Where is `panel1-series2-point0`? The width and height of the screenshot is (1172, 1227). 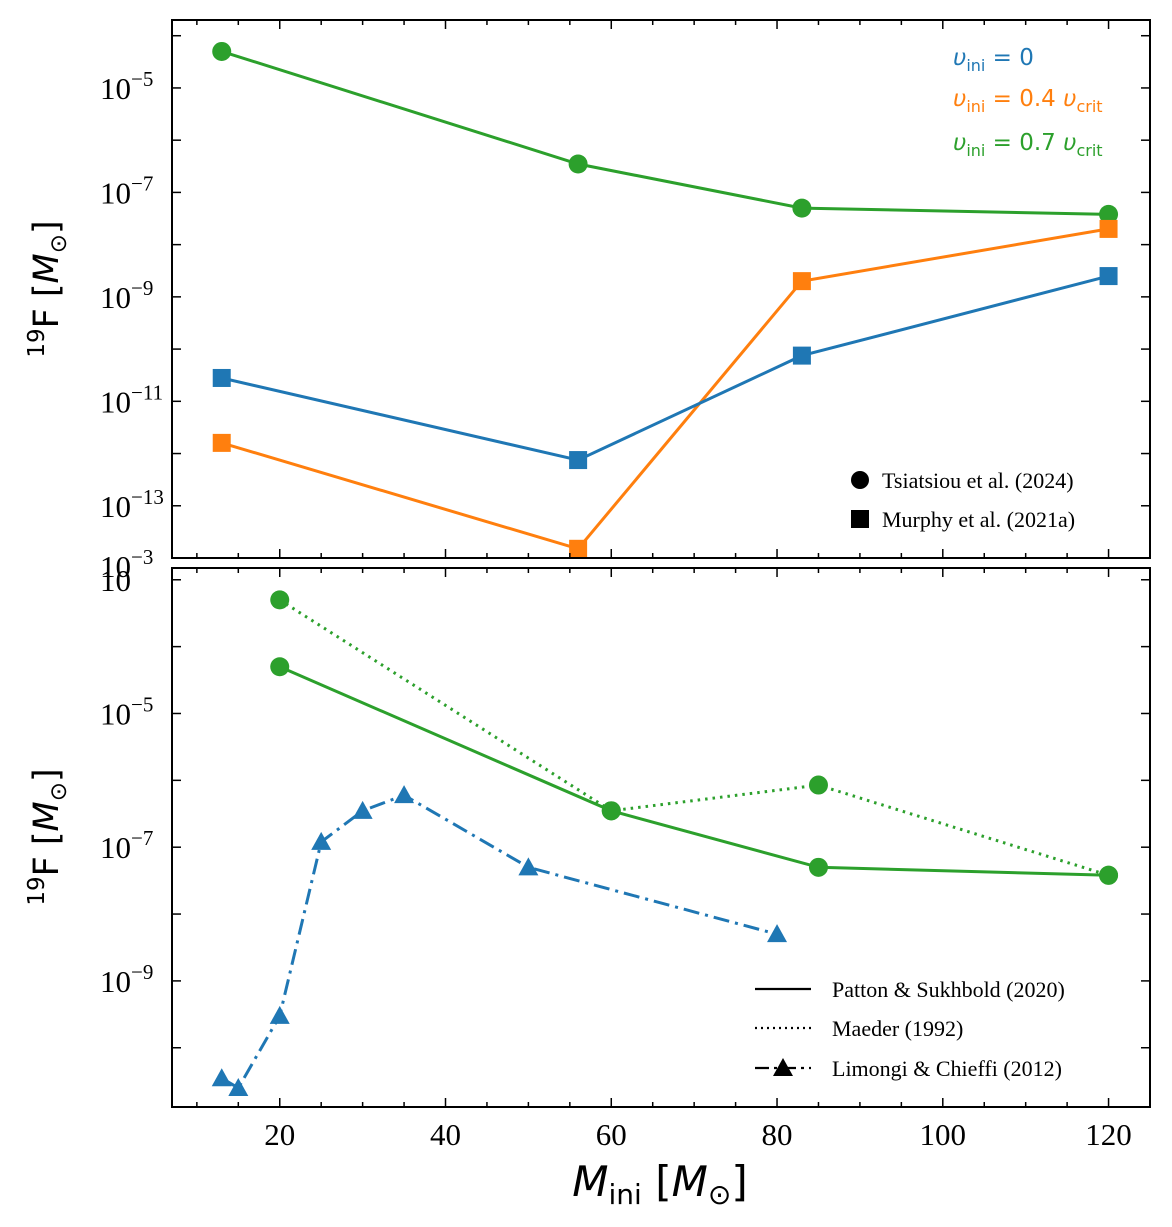
panel1-series2-point0 is located at coordinates (221, 1077).